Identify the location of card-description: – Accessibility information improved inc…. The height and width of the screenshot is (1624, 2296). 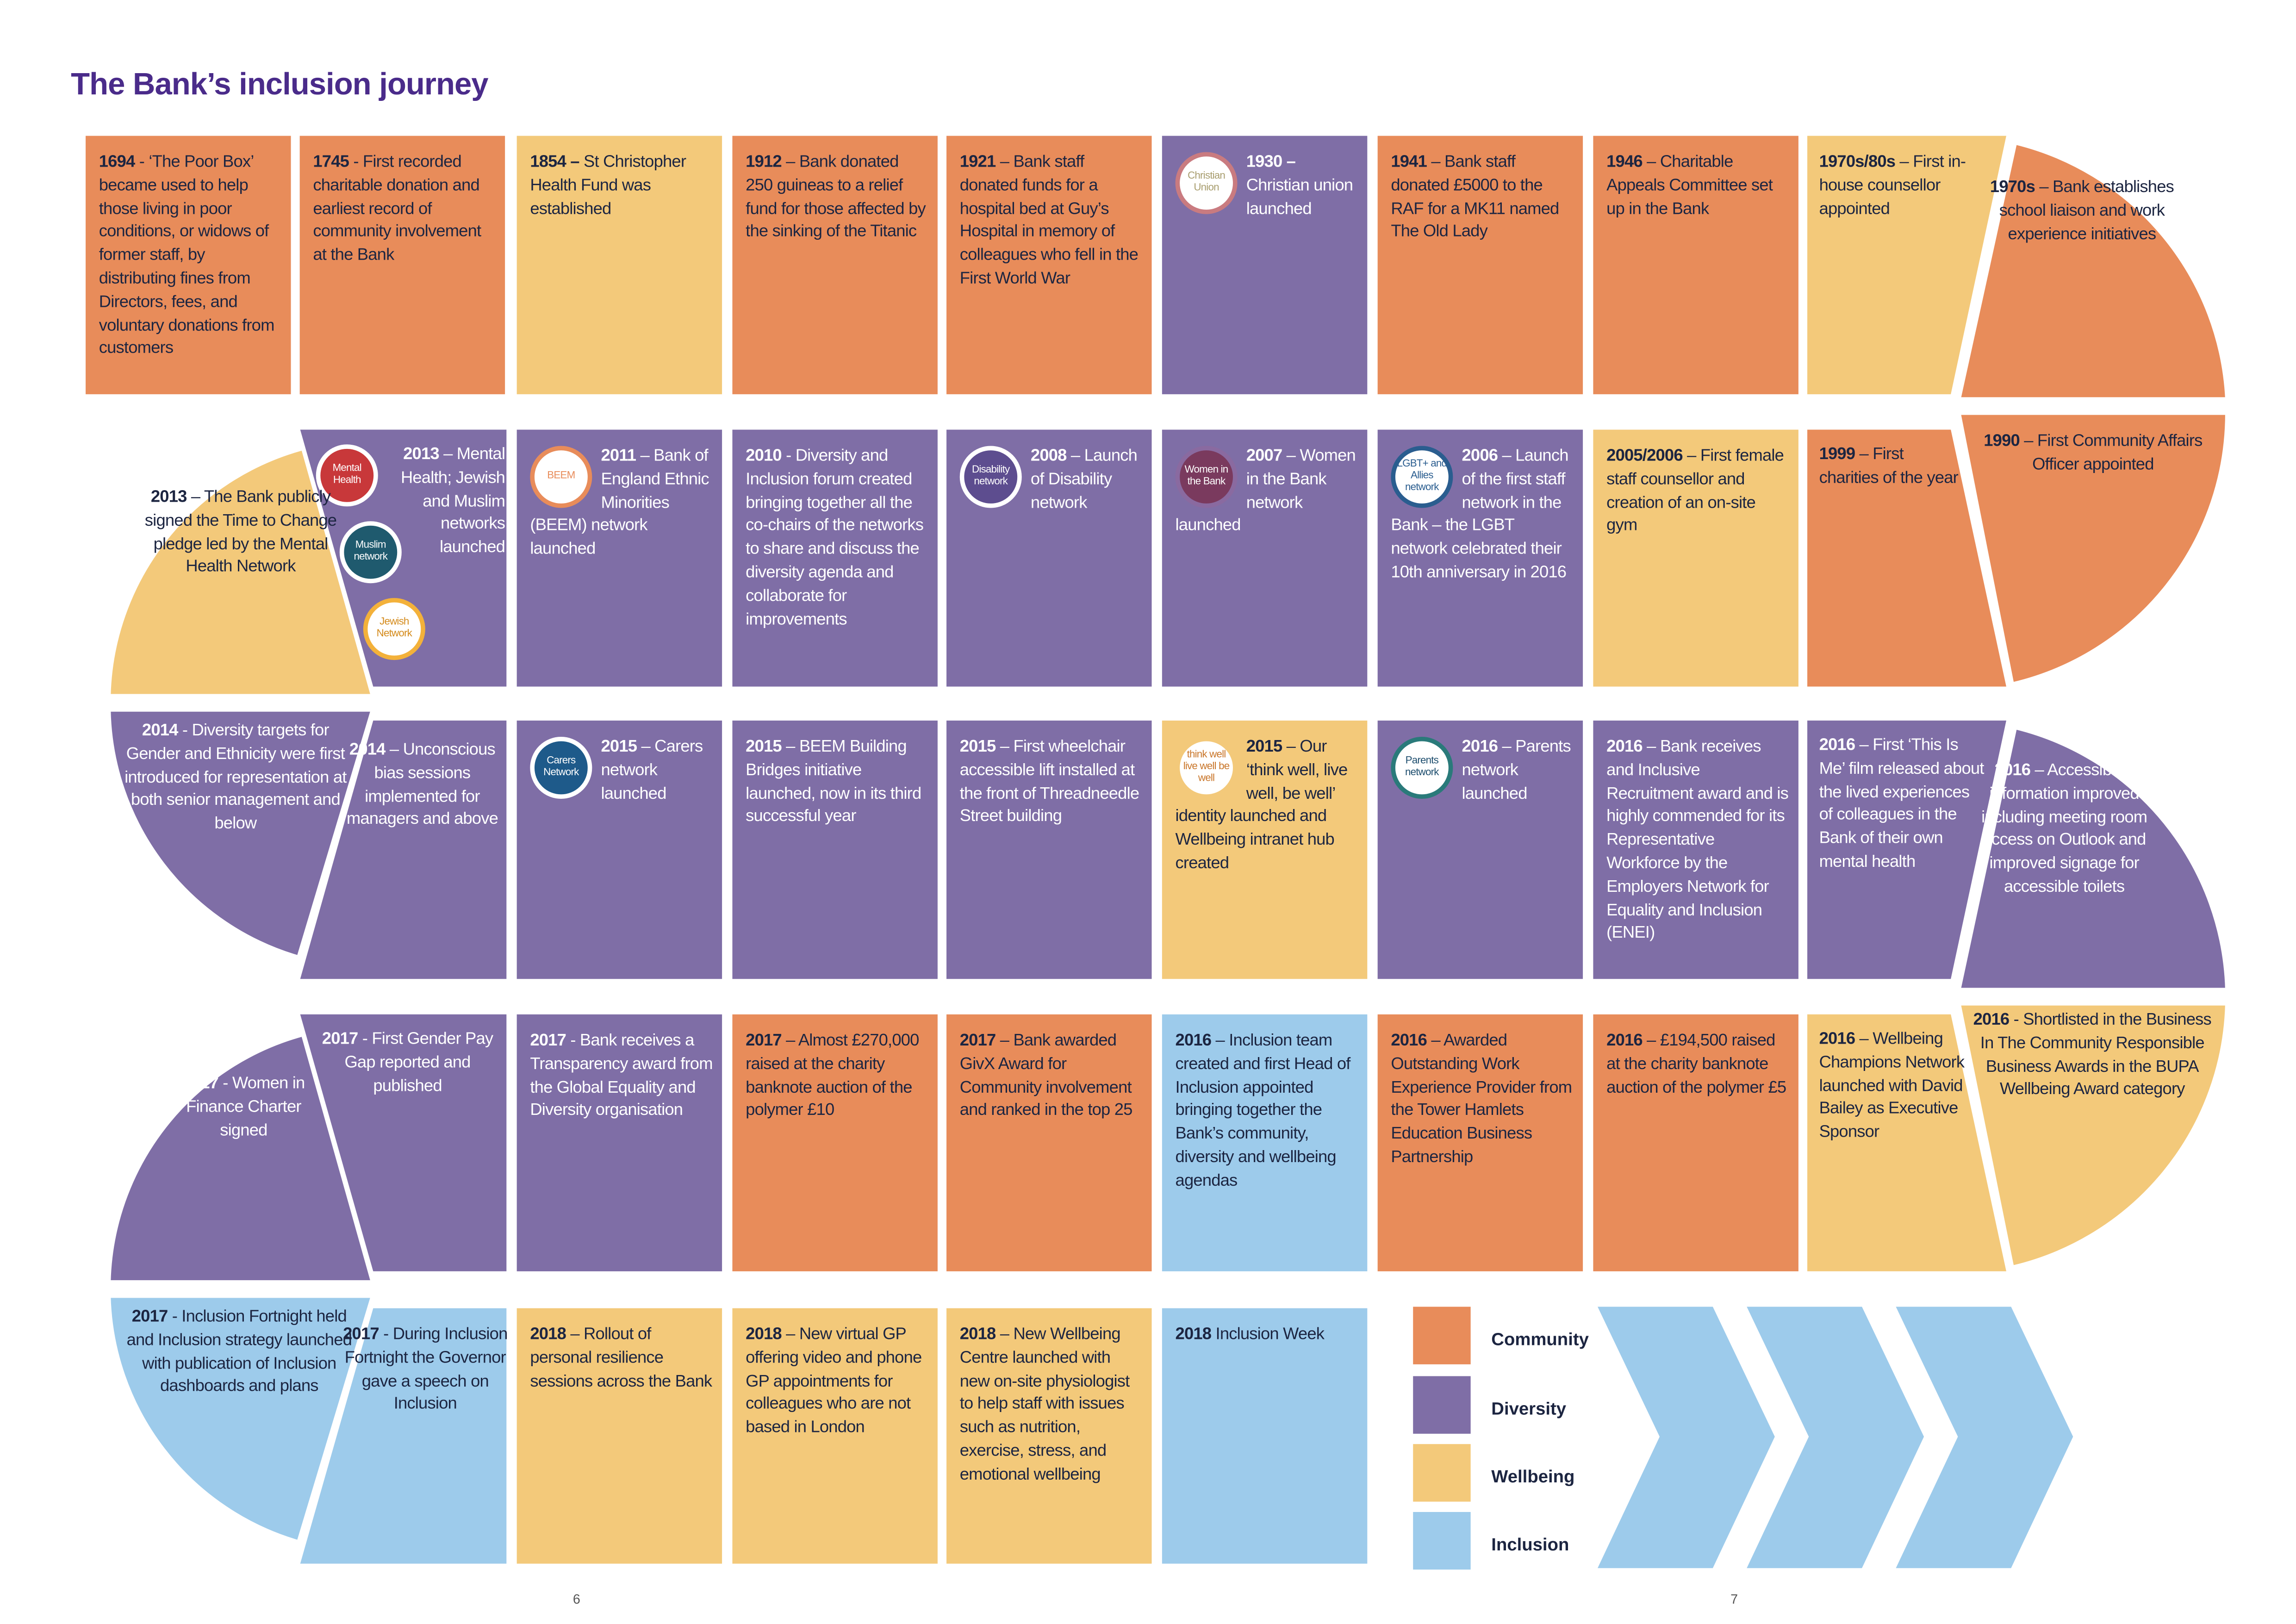
(2064, 829).